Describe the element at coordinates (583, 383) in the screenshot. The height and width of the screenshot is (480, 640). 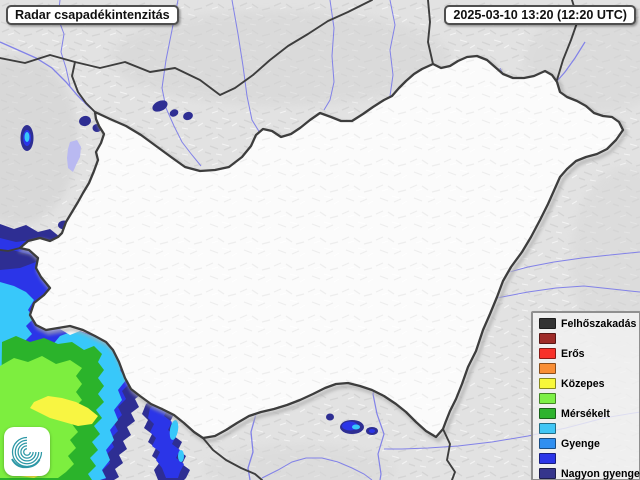
I see `legend-label: Közepes` at that location.